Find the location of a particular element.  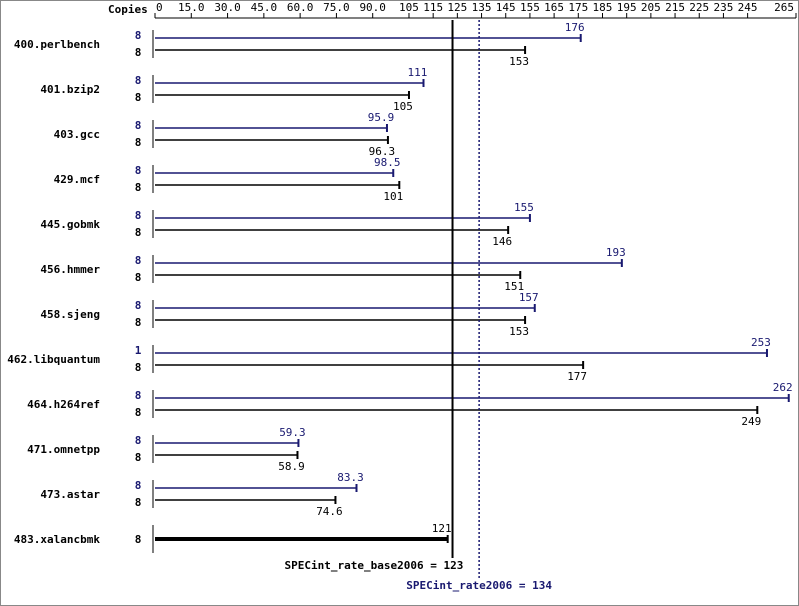

x-tick-label: 235 is located at coordinates (723, 7).